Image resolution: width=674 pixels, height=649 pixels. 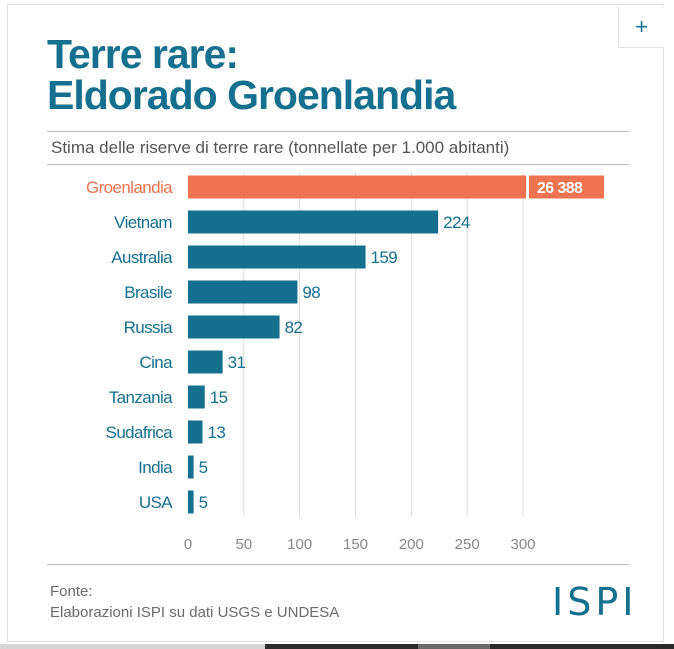 I want to click on value-label: 224, so click(x=456, y=222).